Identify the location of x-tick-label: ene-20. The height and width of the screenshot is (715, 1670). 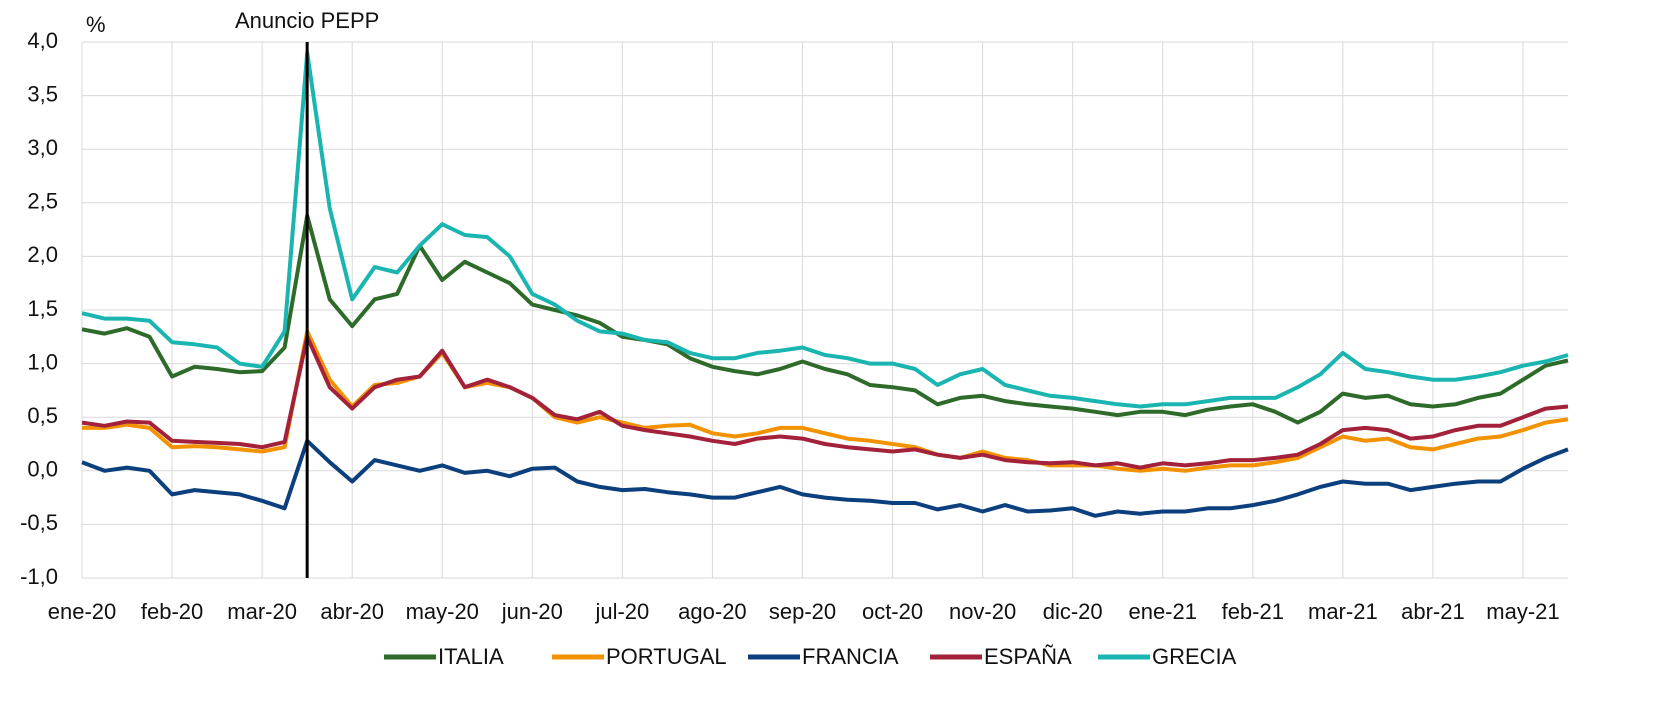
(82, 611).